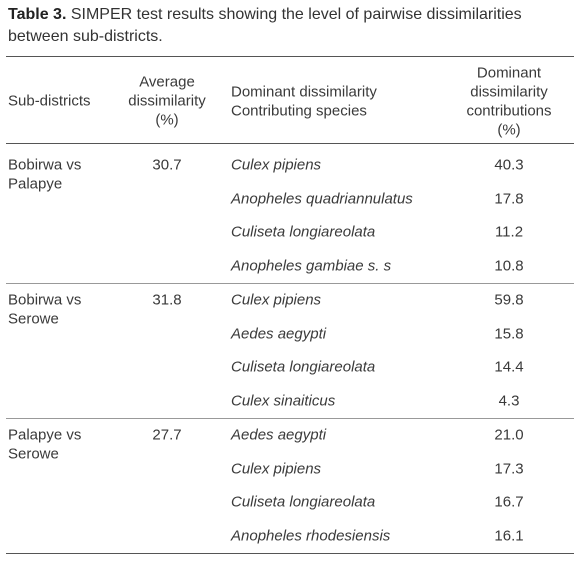 This screenshot has width=580, height=566. What do you see at coordinates (509, 232) in the screenshot?
I see `contribution: 11.2` at bounding box center [509, 232].